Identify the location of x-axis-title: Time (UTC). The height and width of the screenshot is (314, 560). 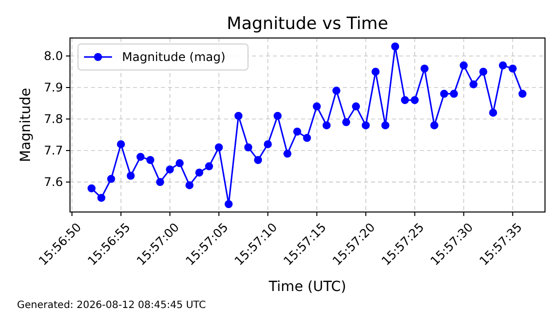
(307, 287).